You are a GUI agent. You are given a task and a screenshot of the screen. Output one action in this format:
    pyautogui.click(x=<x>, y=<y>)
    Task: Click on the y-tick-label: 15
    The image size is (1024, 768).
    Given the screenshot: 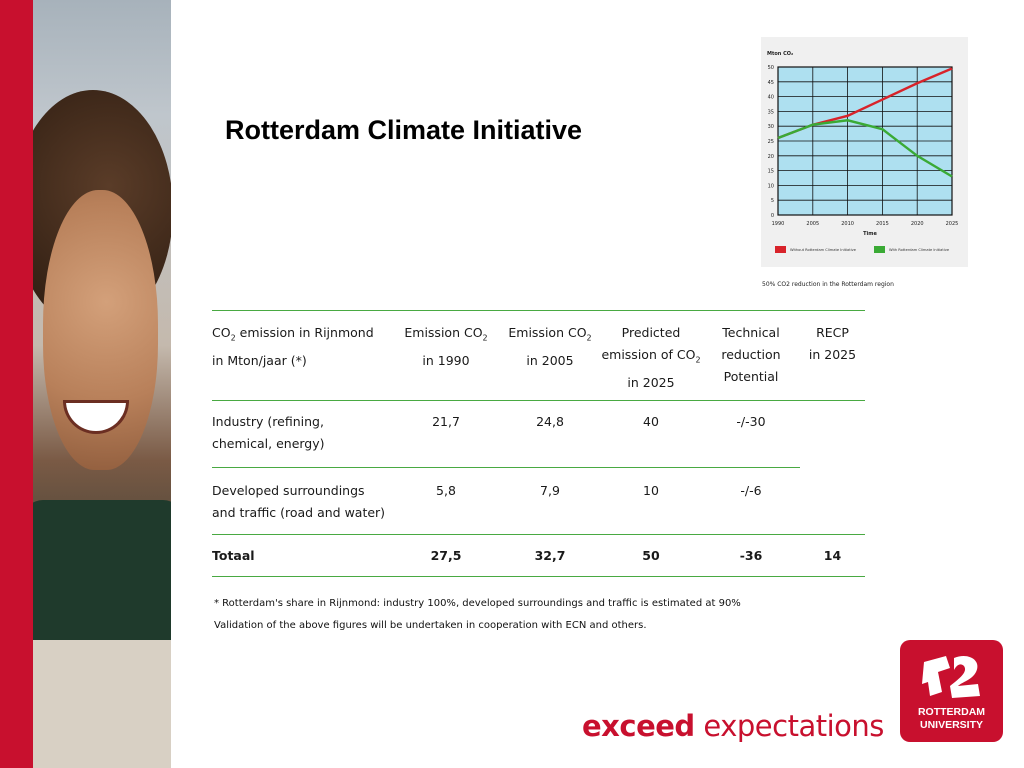 What is the action you would take?
    pyautogui.click(x=771, y=172)
    